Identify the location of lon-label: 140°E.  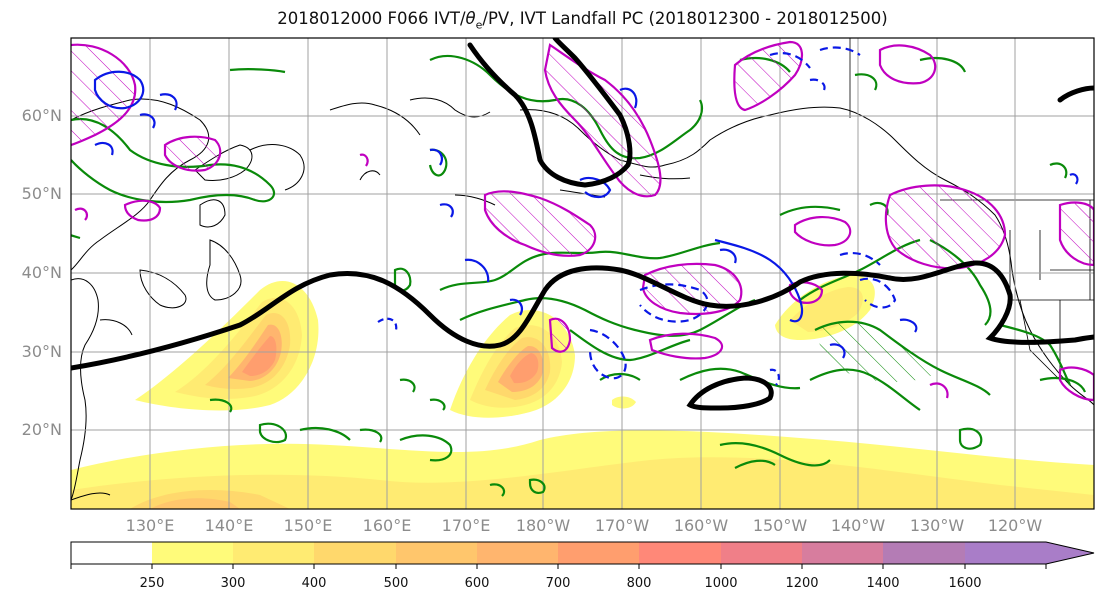
(229, 525).